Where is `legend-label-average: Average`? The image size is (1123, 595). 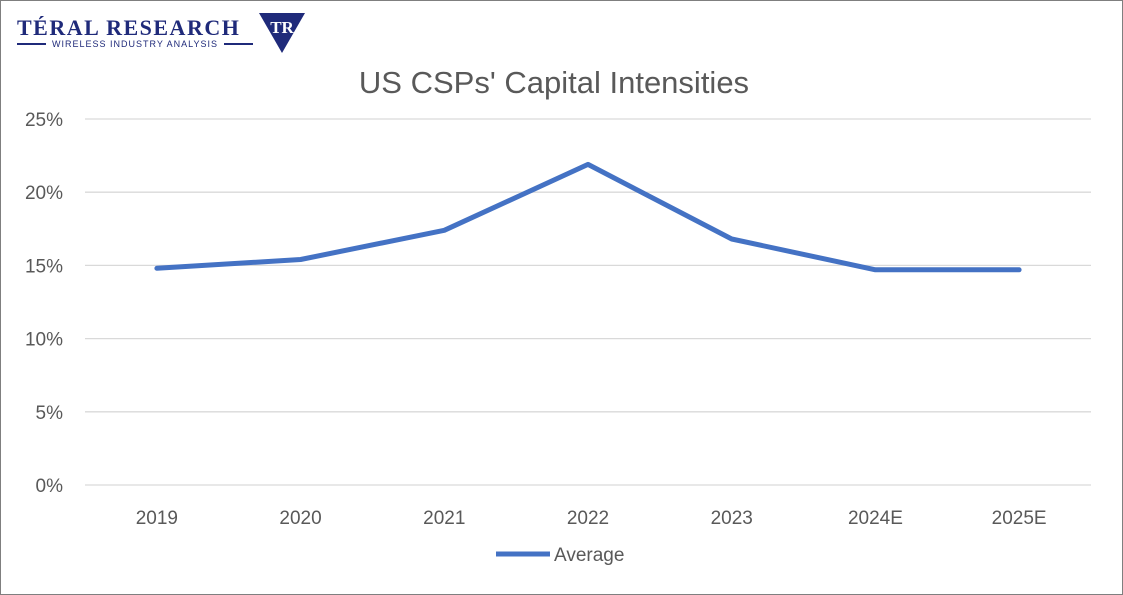 legend-label-average: Average is located at coordinates (589, 555).